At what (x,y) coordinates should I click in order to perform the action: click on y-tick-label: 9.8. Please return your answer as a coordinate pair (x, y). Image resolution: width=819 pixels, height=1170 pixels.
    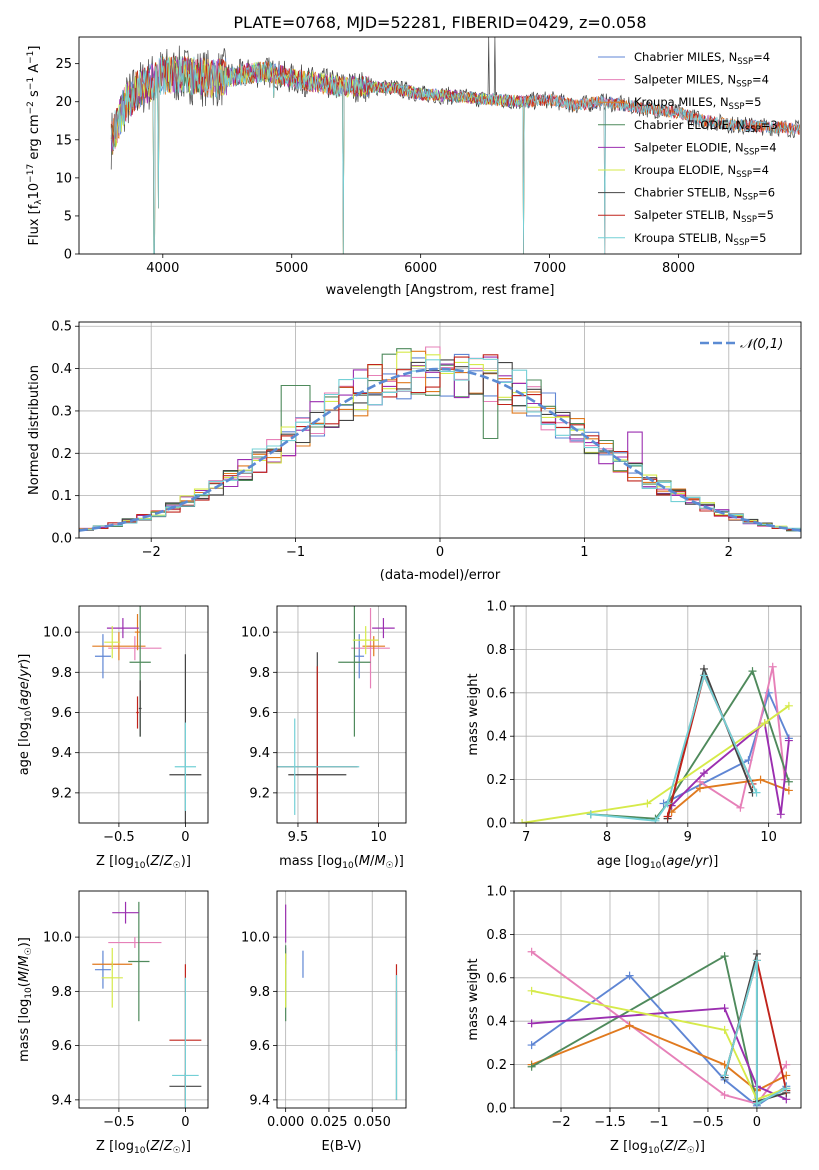
    Looking at the image, I should click on (61, 992).